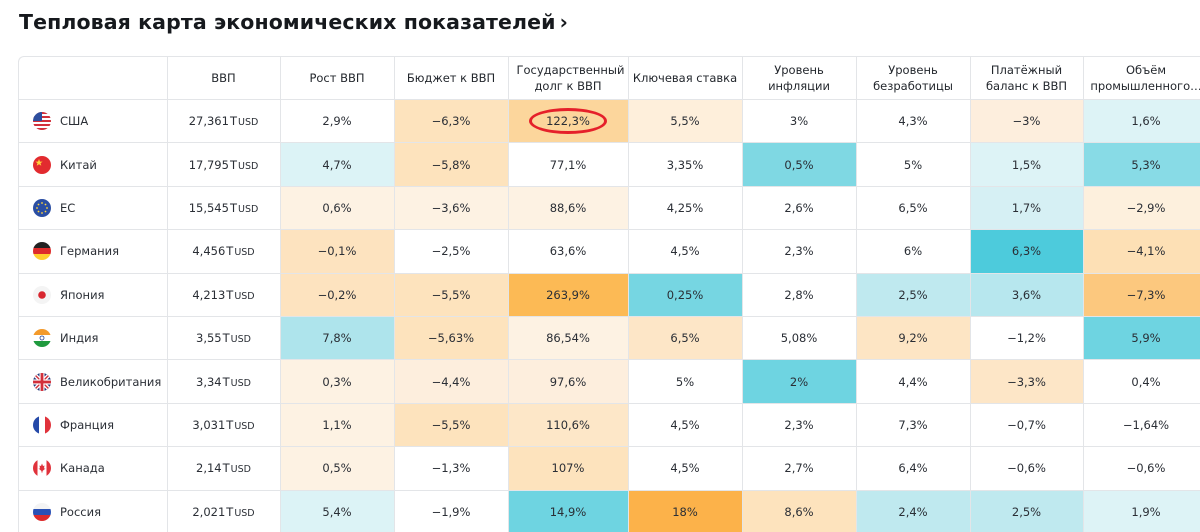  Describe the element at coordinates (93, 121) in the screenshot. I see `country-cell: США` at that location.